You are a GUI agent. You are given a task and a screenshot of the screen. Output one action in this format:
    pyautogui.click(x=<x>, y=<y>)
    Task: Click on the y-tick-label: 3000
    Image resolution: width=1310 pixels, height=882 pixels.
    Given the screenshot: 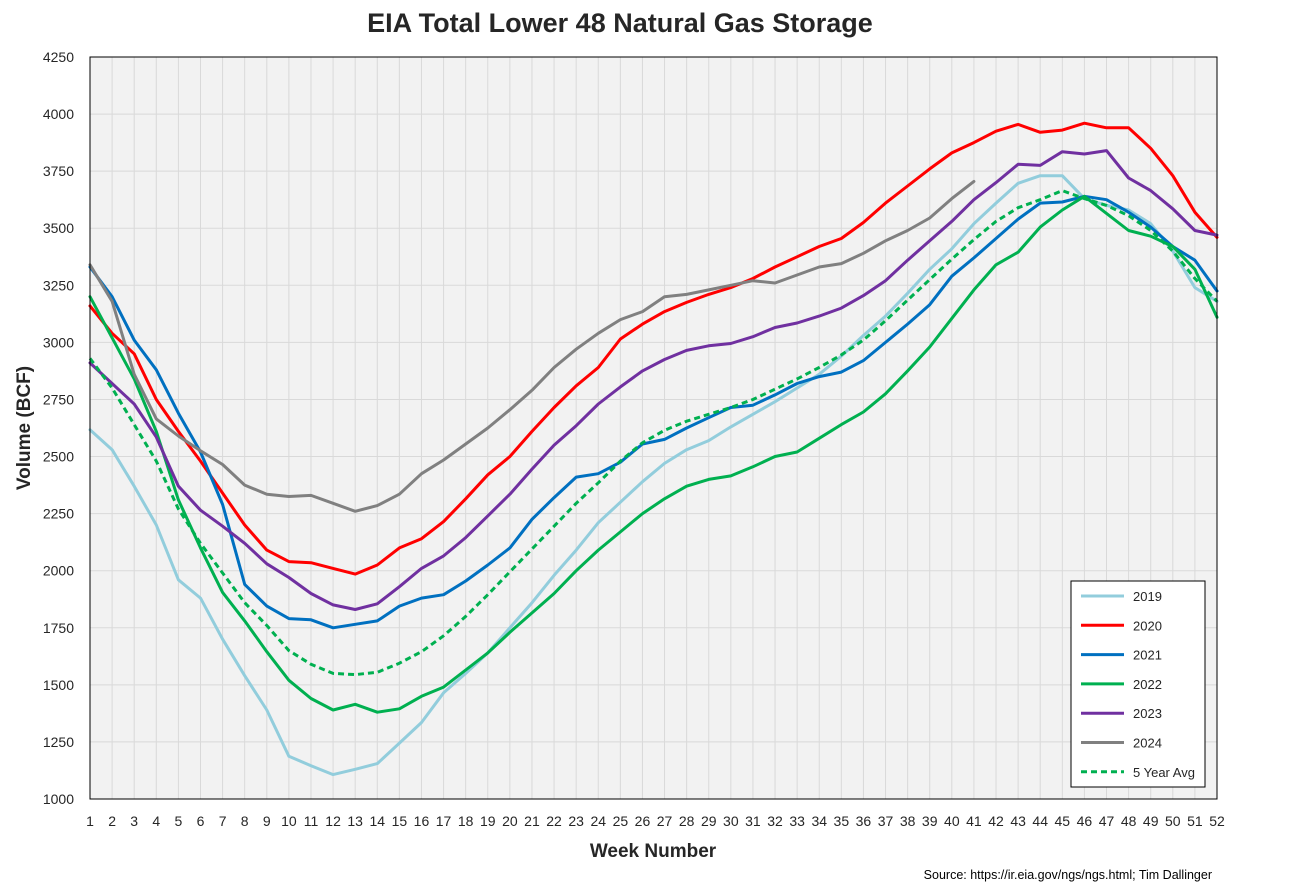 What is the action you would take?
    pyautogui.click(x=58, y=342)
    